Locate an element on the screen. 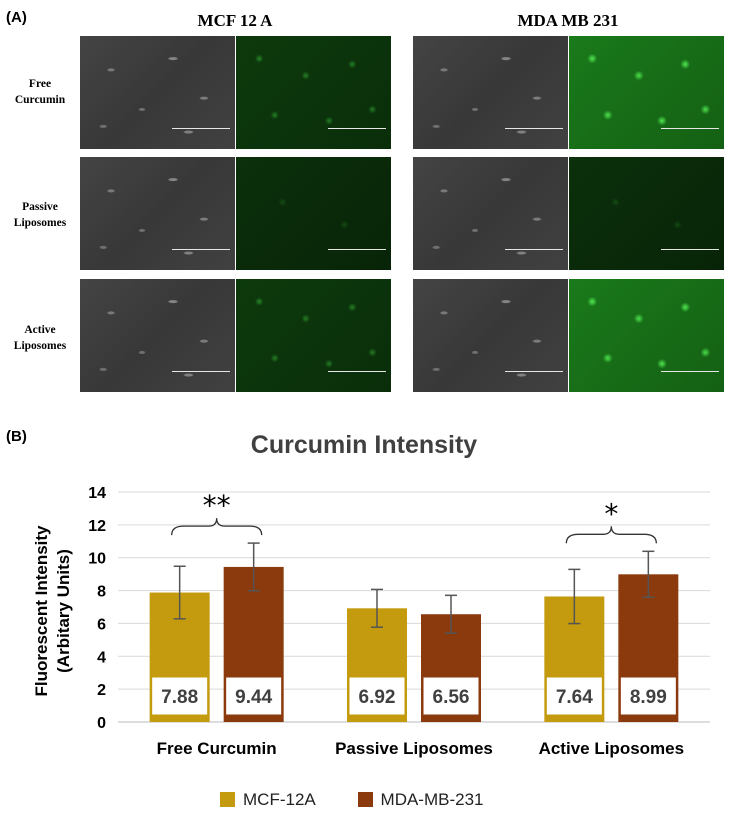 The image size is (729, 821). y-tick-label: 12 is located at coordinates (97, 526).